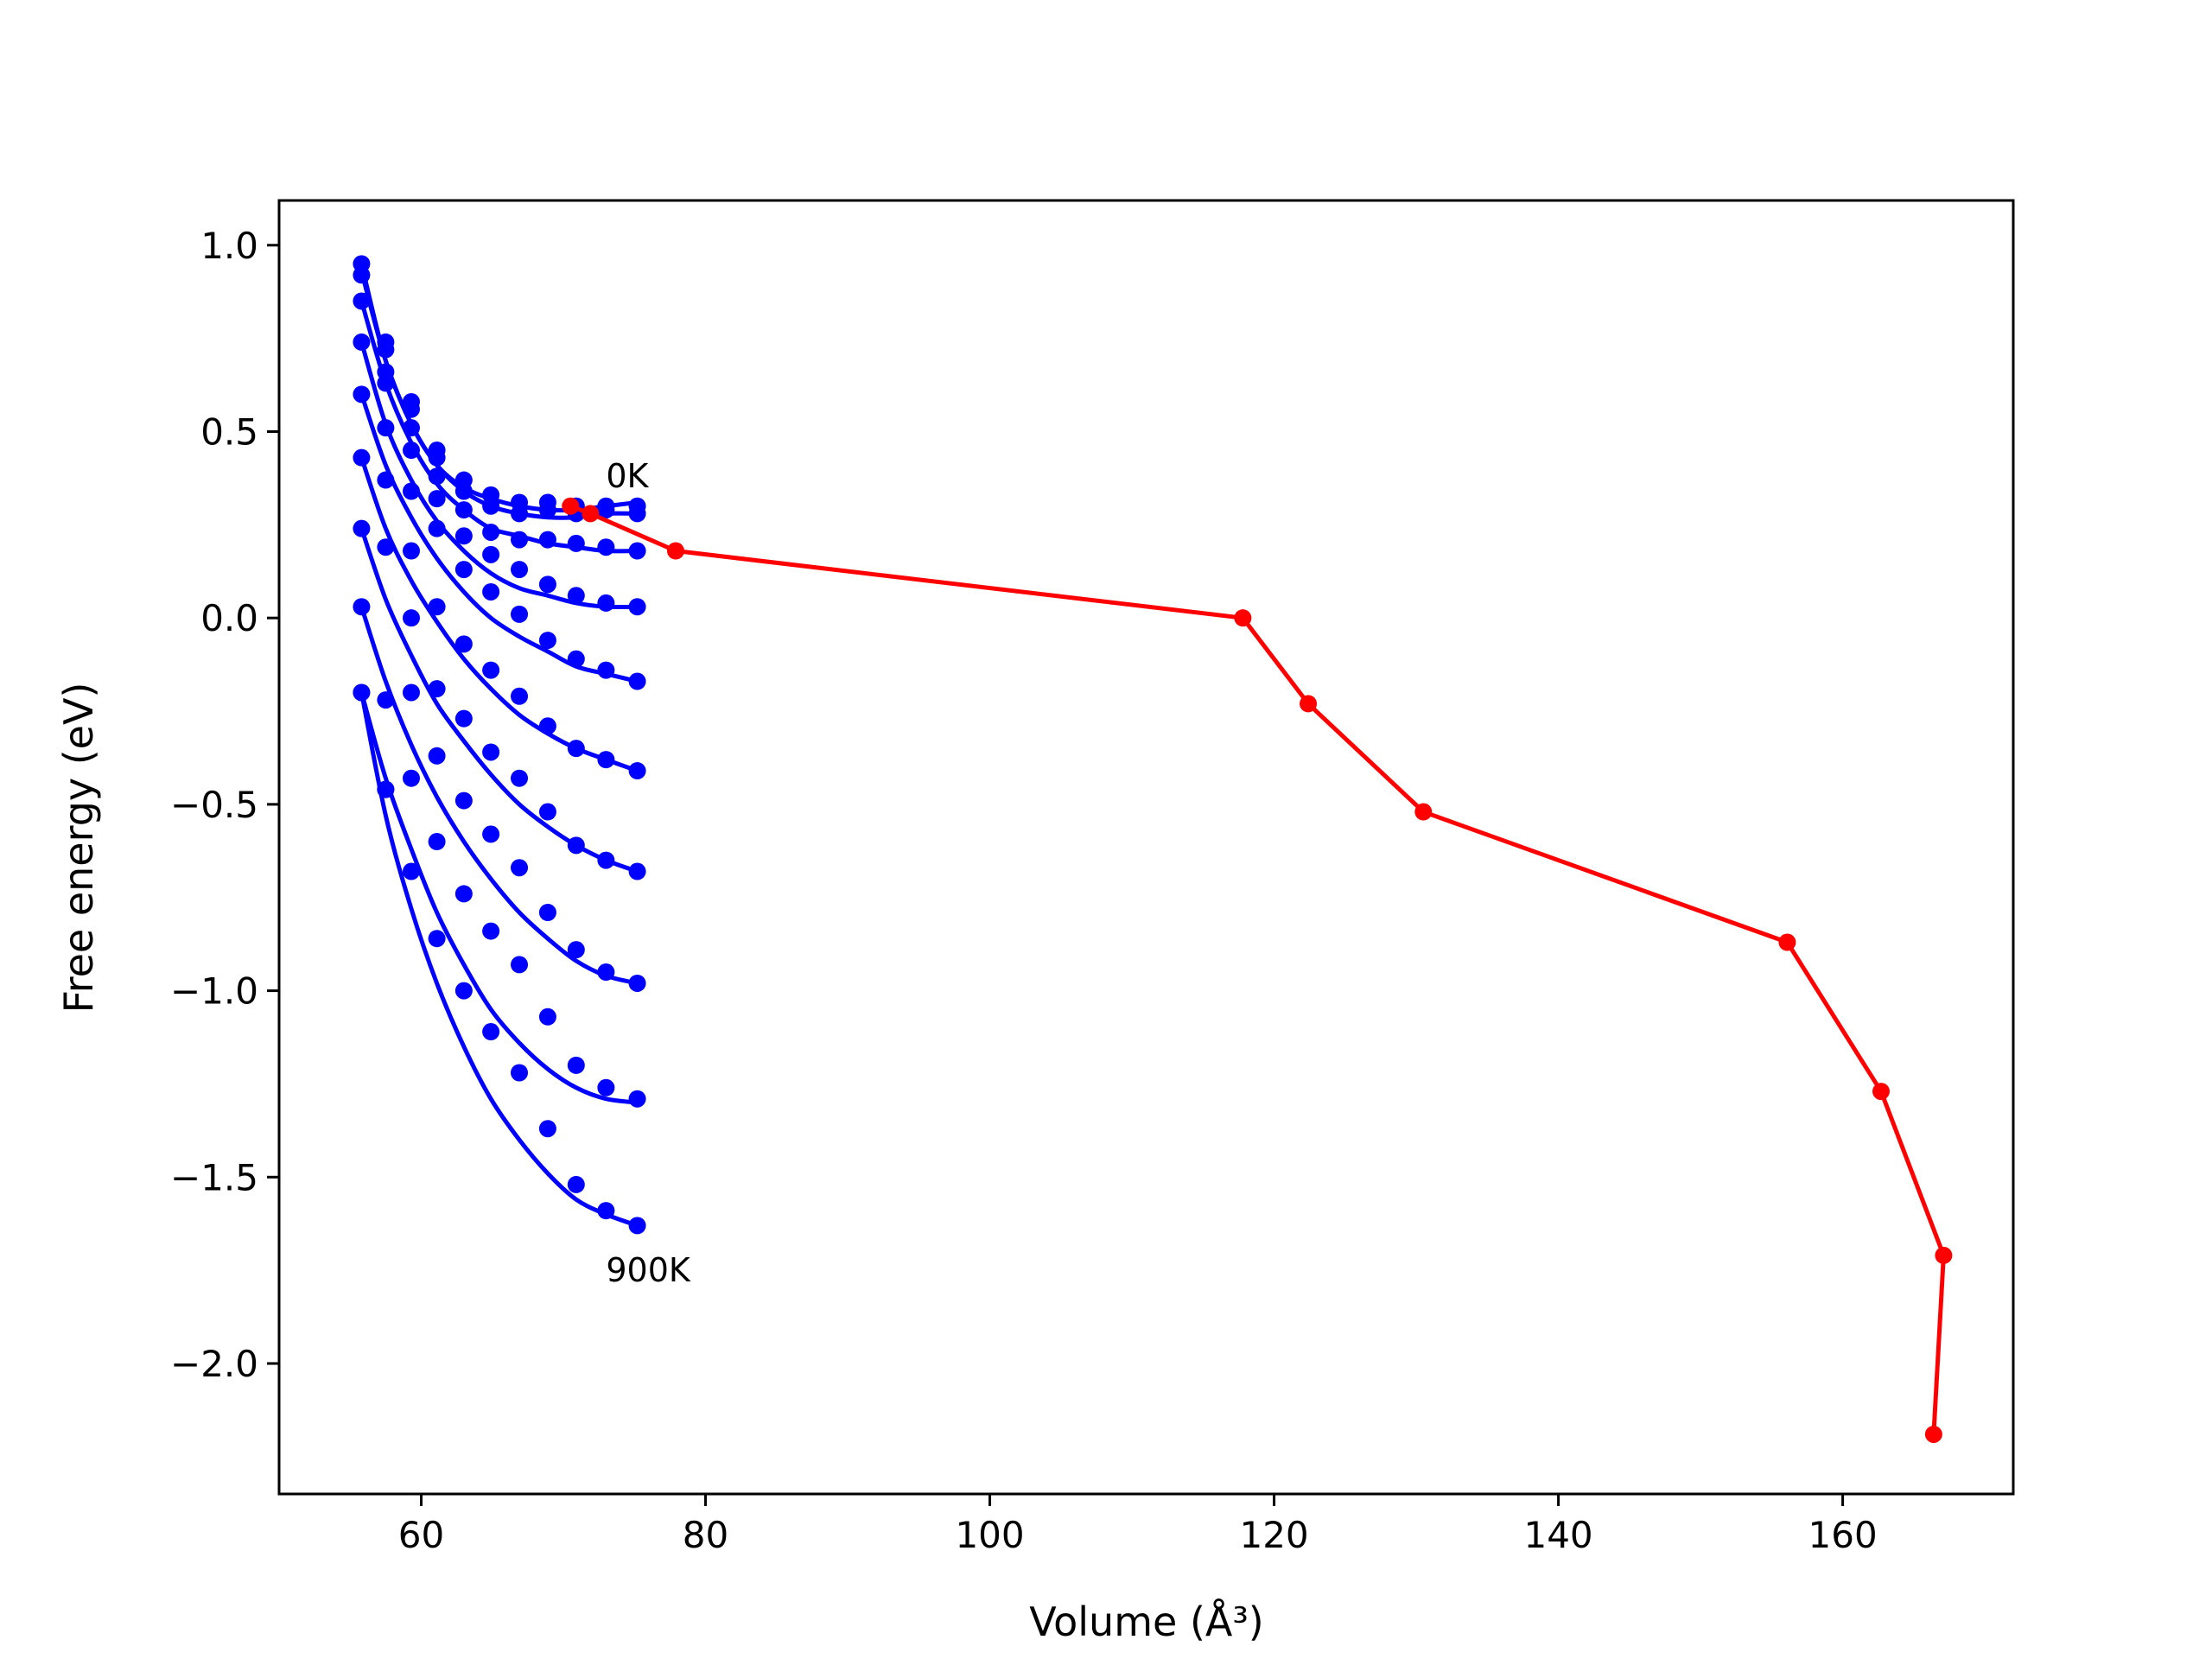  I want to click on y-tick-label: 1.0, so click(229, 246).